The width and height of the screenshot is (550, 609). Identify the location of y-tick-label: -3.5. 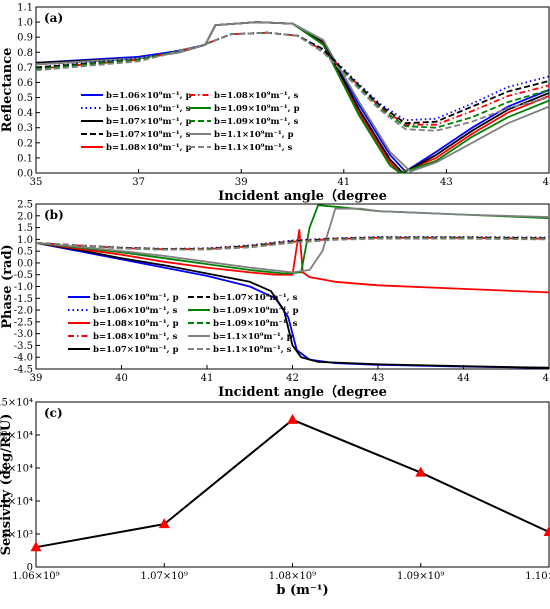
(23, 346).